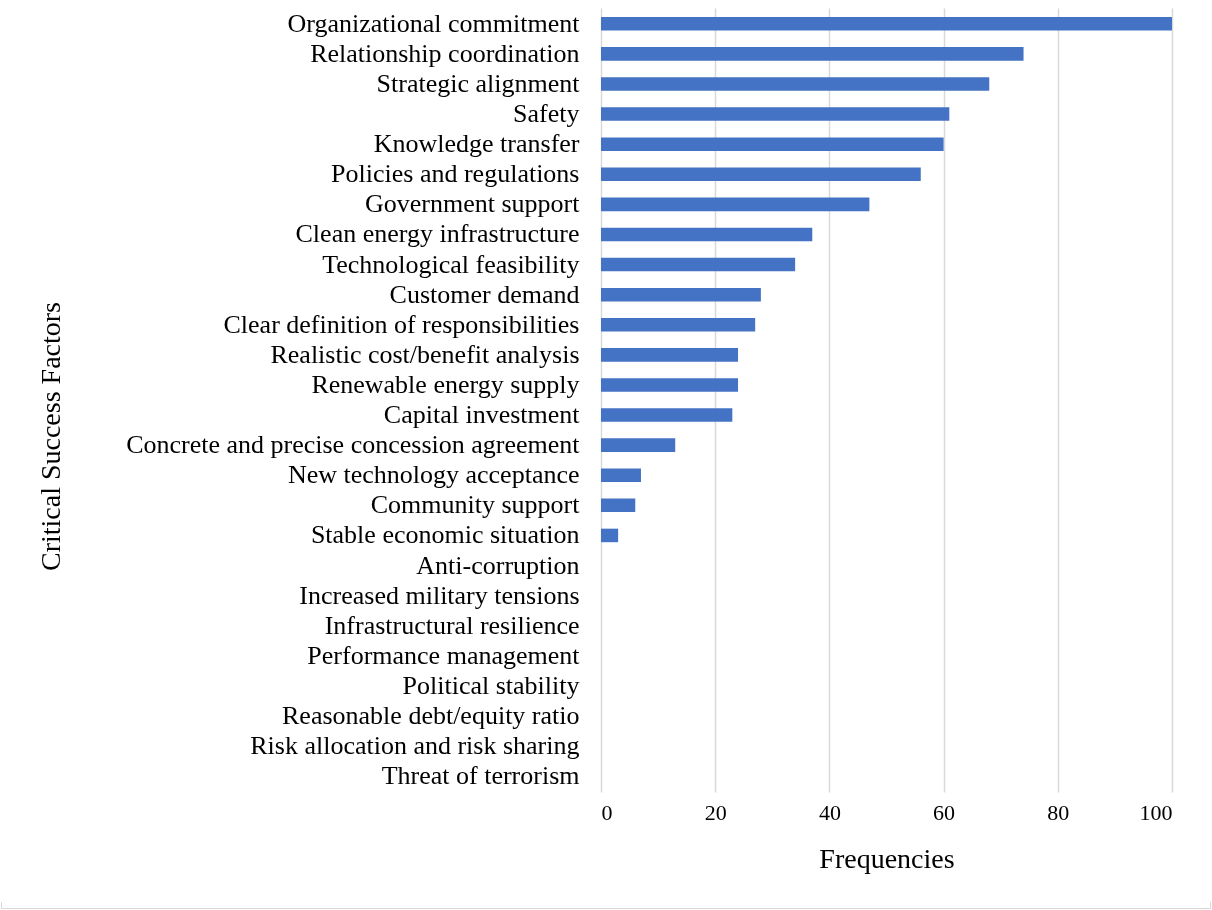 This screenshot has width=1212, height=910. I want to click on y-axis-title: Critical Success Factors, so click(50, 436).